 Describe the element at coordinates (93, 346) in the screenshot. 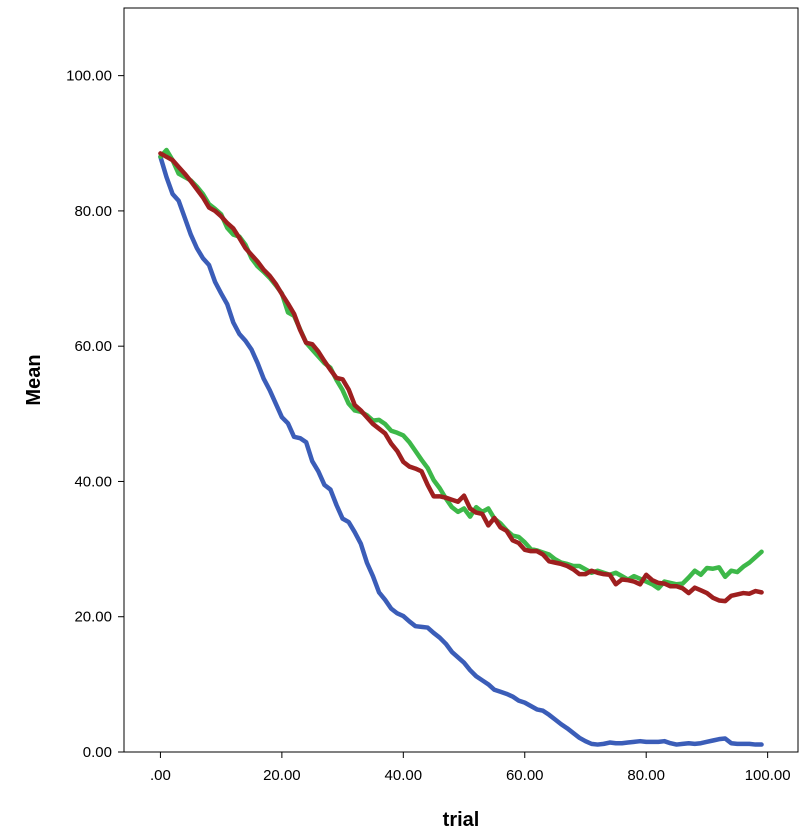

I see `y-tick-label: 60.00` at that location.